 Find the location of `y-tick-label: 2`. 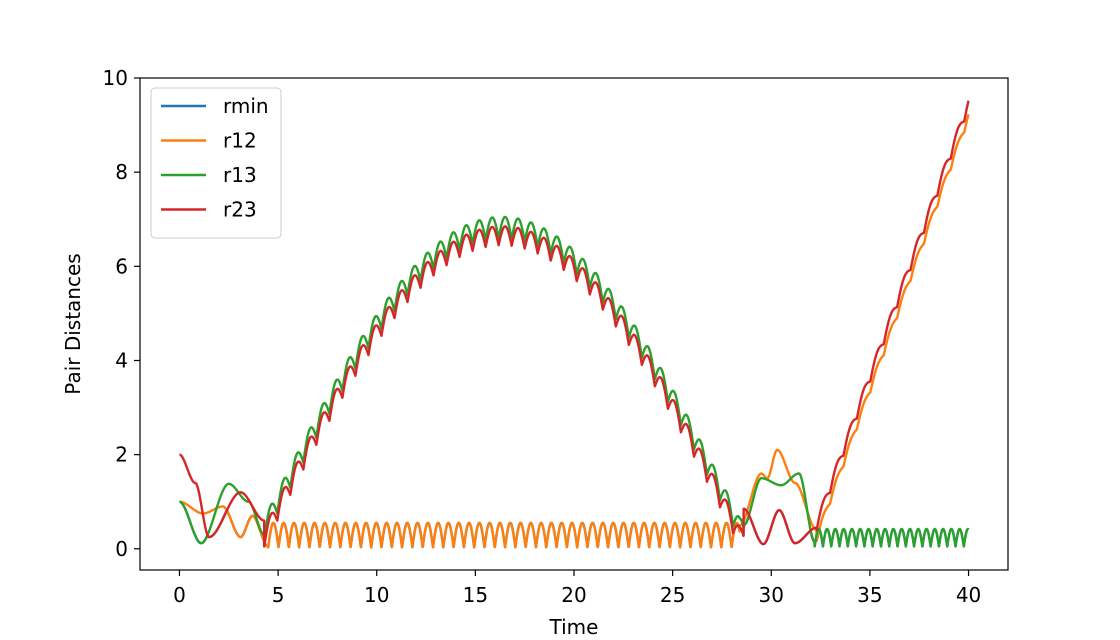

y-tick-label: 2 is located at coordinates (121, 455).